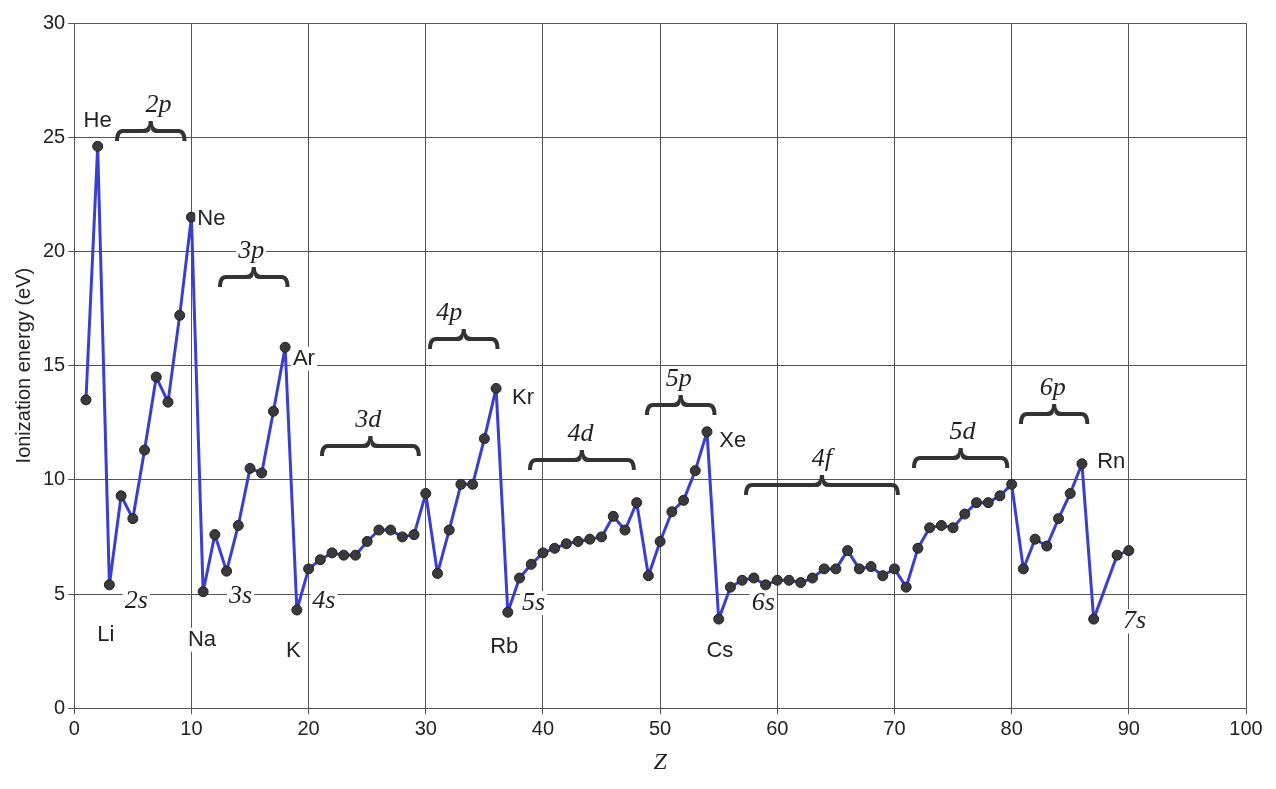 This screenshot has width=1276, height=789. Describe the element at coordinates (534, 601) in the screenshot. I see `annotation: 5s` at that location.